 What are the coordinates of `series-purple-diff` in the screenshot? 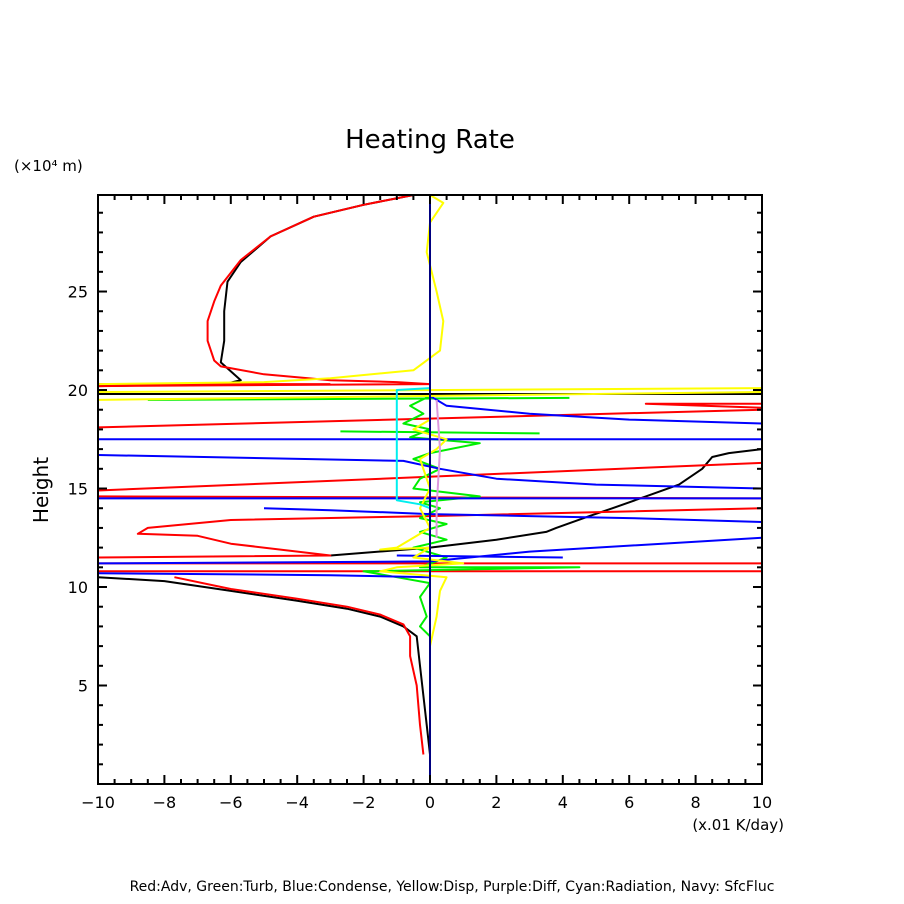 It's located at (438, 468).